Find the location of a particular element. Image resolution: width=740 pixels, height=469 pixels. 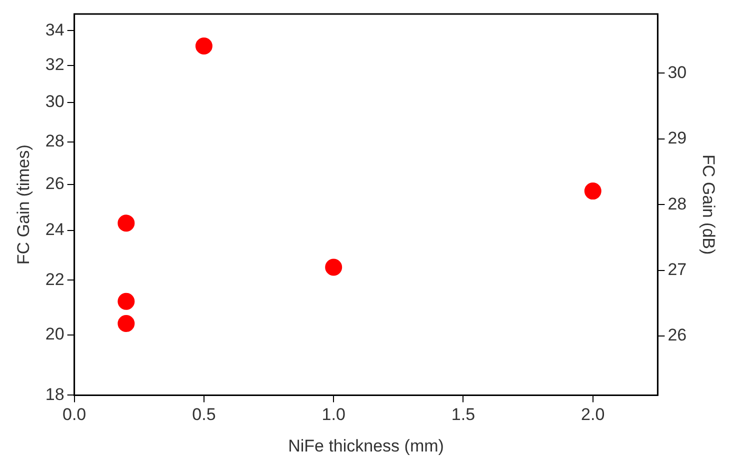

y-tick-label: 28 is located at coordinates (54, 141).